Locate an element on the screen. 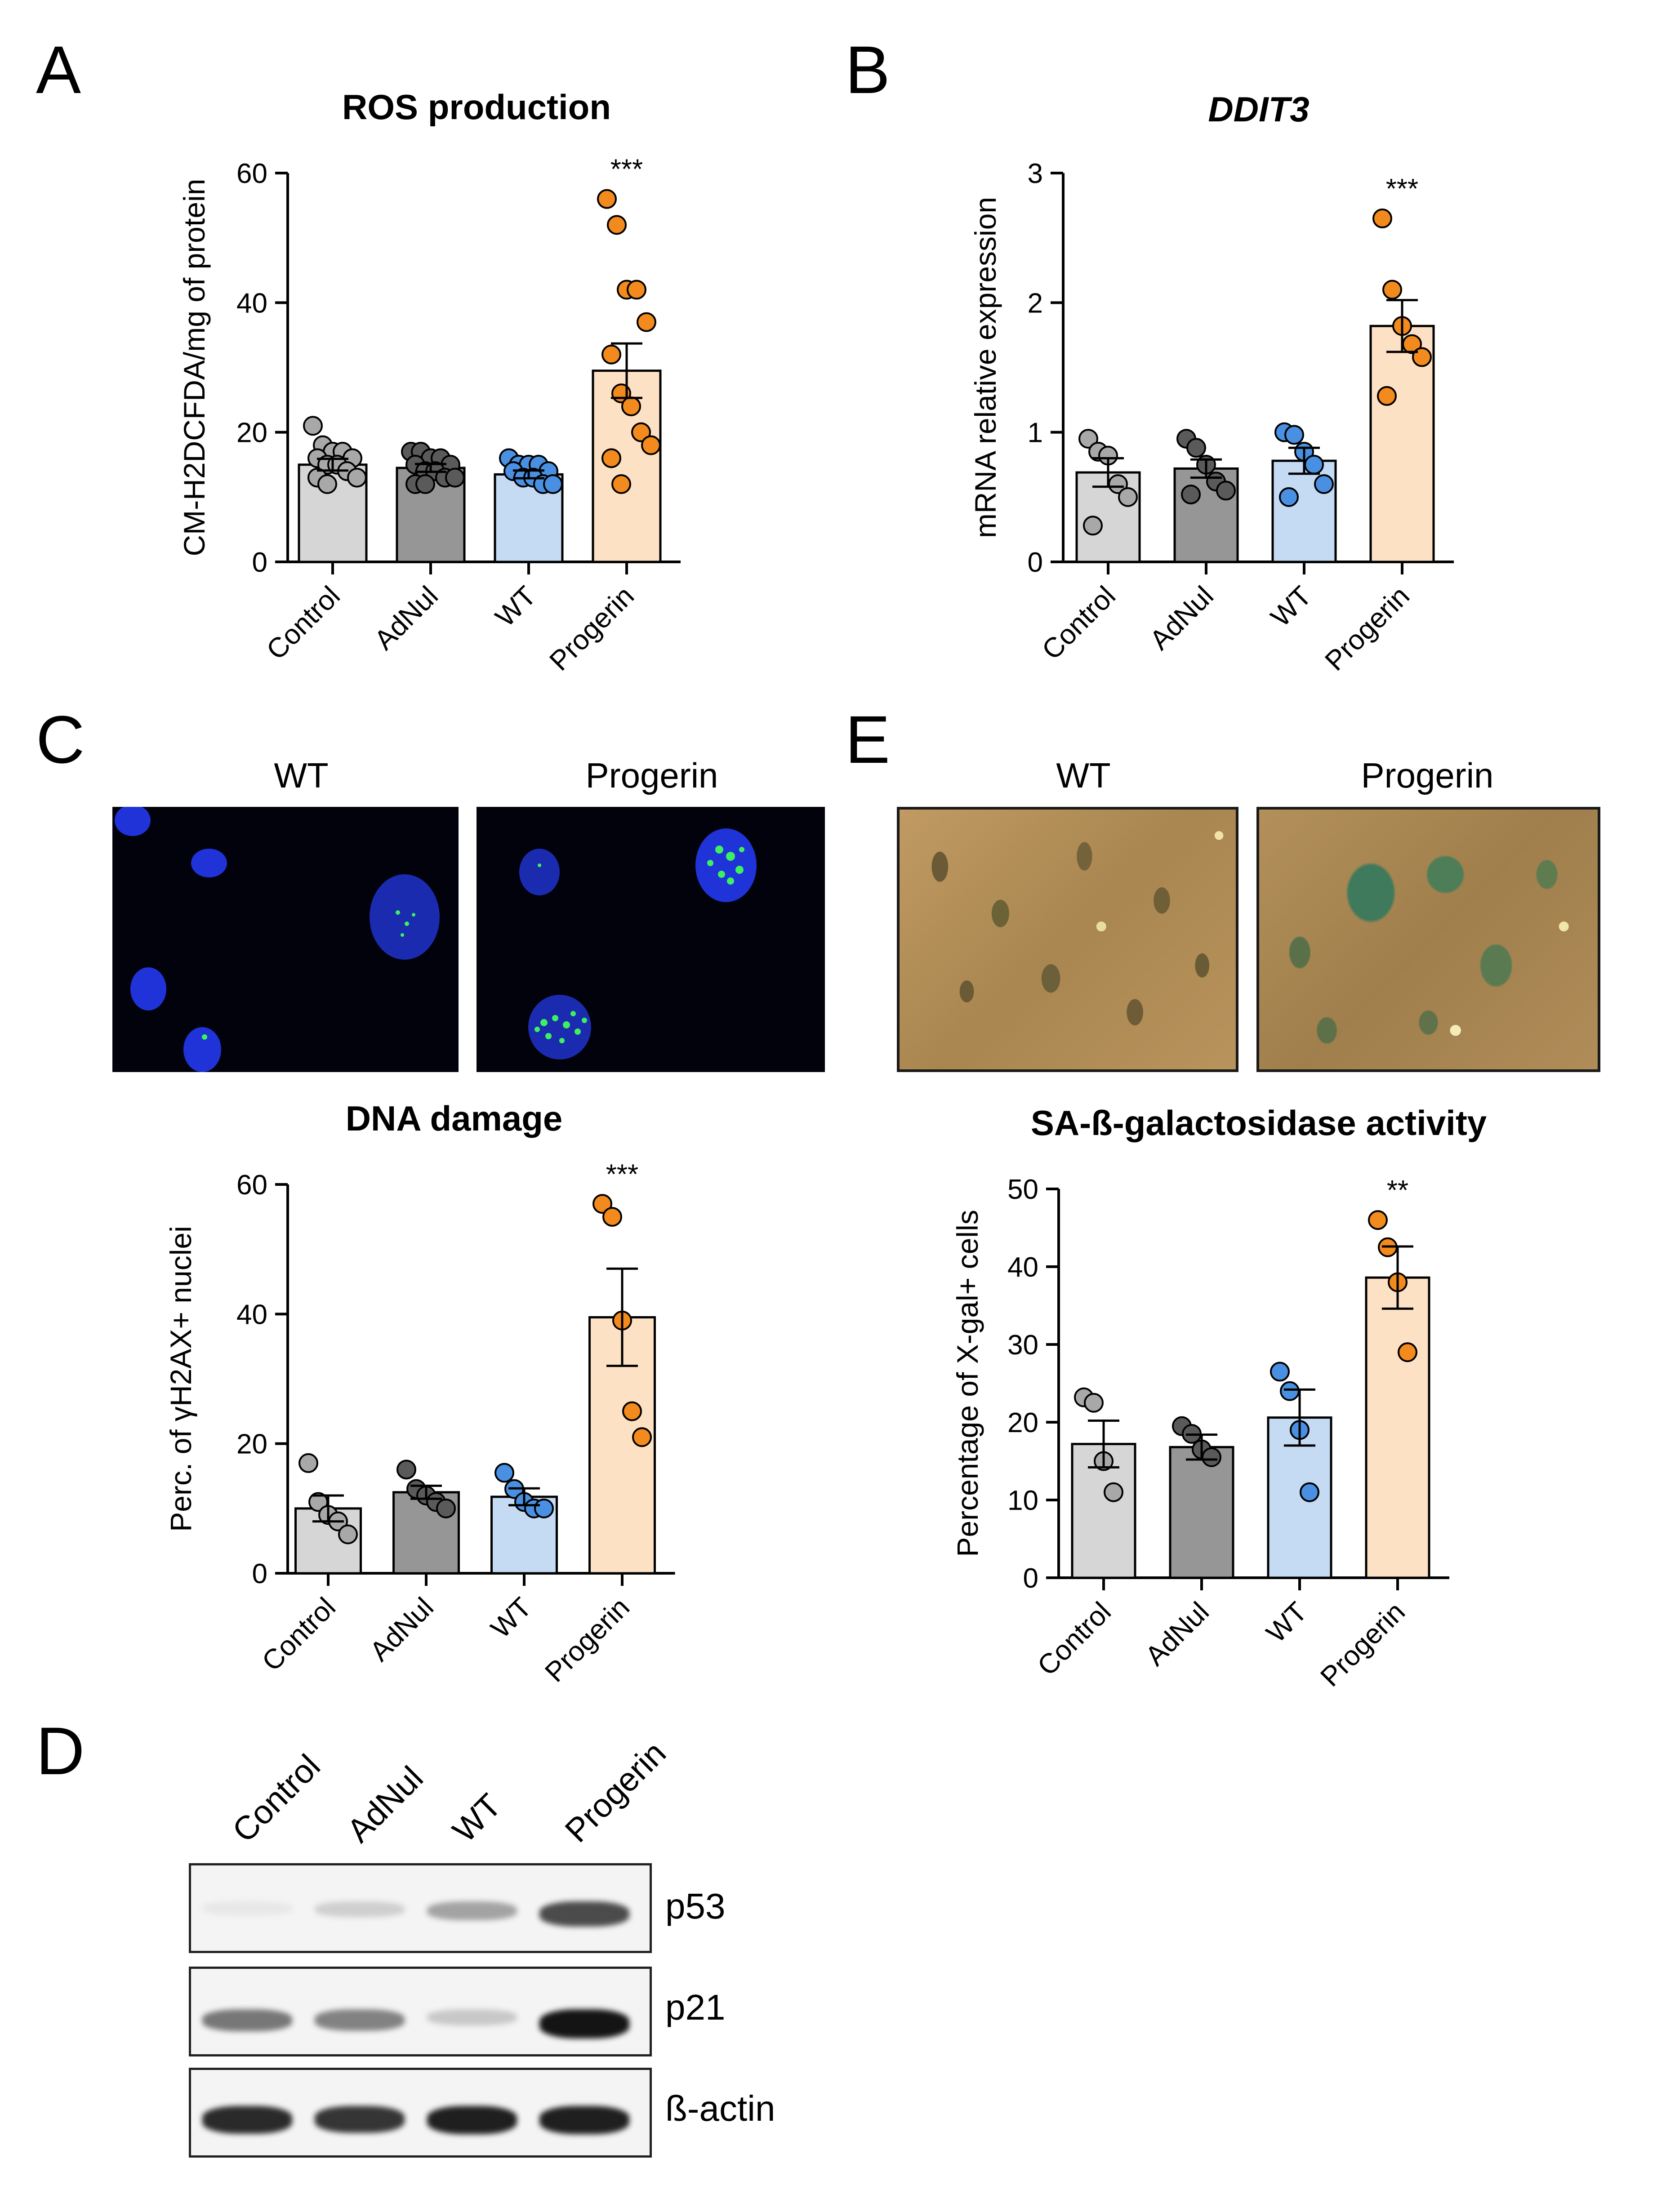  significance-marker: *** is located at coordinates (1402, 189).